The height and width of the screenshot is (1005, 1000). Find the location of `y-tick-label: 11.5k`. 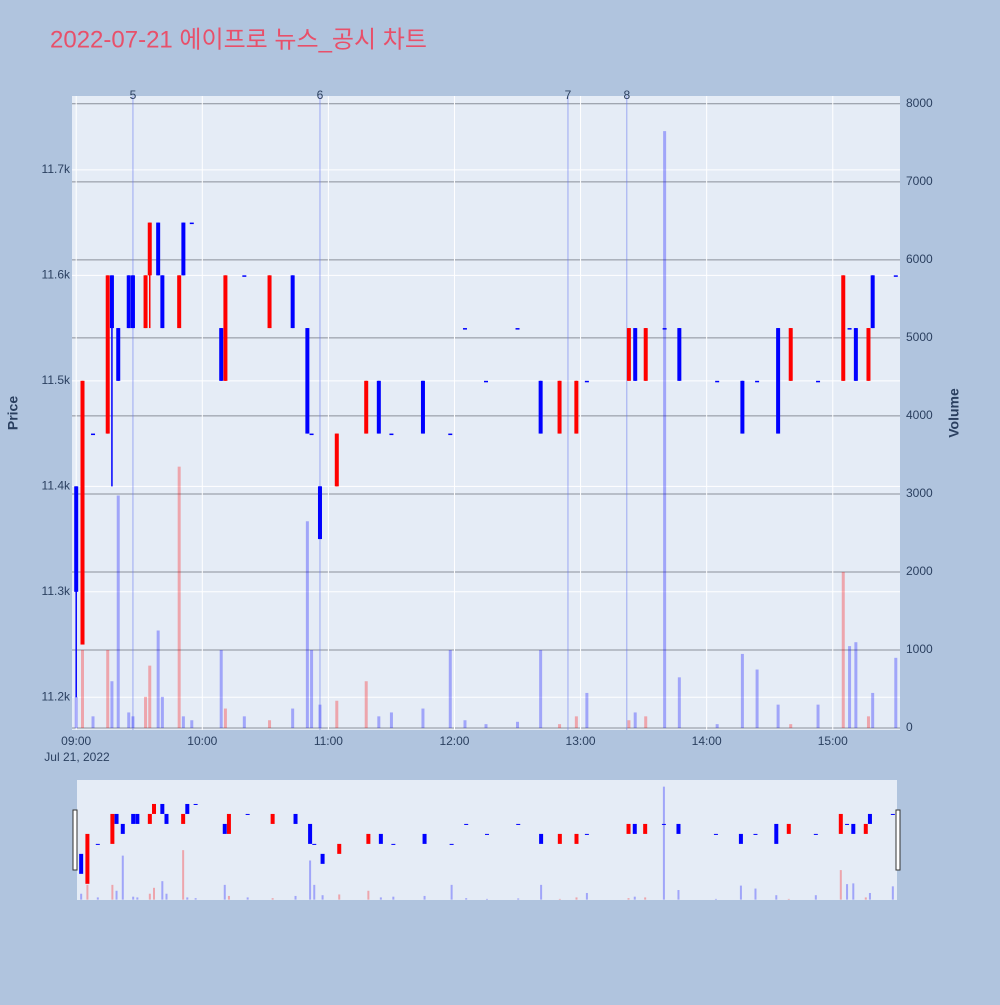

y-tick-label: 11.5k is located at coordinates (56, 380).